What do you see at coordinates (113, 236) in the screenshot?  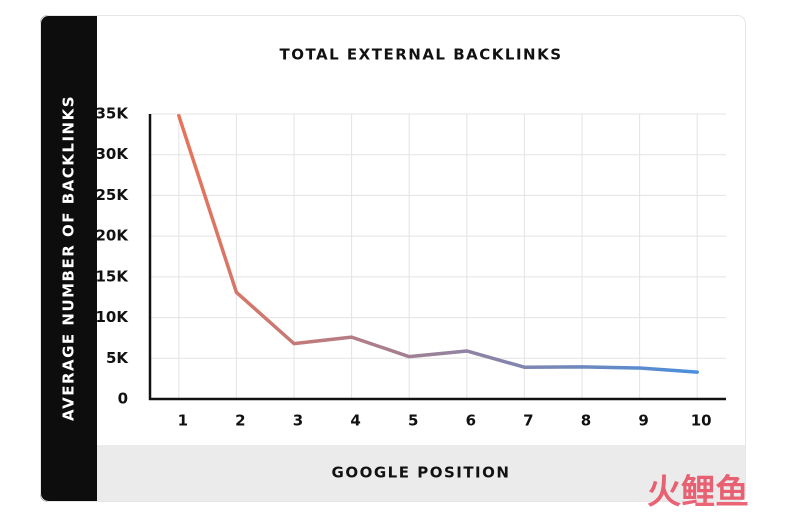 I see `y-tick-label: 20K` at bounding box center [113, 236].